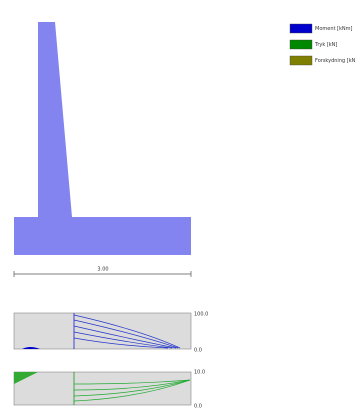 This screenshot has width=356, height=410. Describe the element at coordinates (333, 29) in the screenshot. I see `legend-label: Moment [kNm]` at that location.